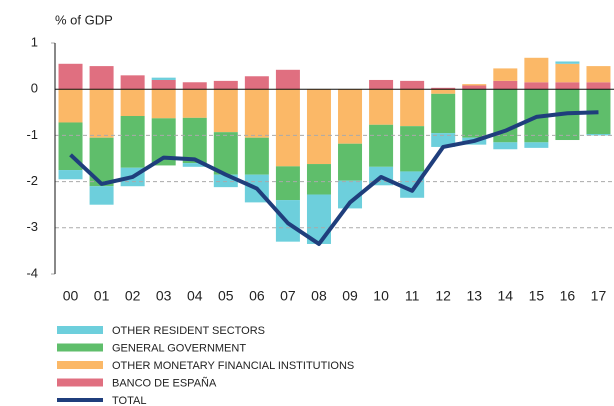 Image resolution: width=614 pixels, height=406 pixels. Describe the element at coordinates (381, 296) in the screenshot. I see `x-tick-label: 10` at that location.